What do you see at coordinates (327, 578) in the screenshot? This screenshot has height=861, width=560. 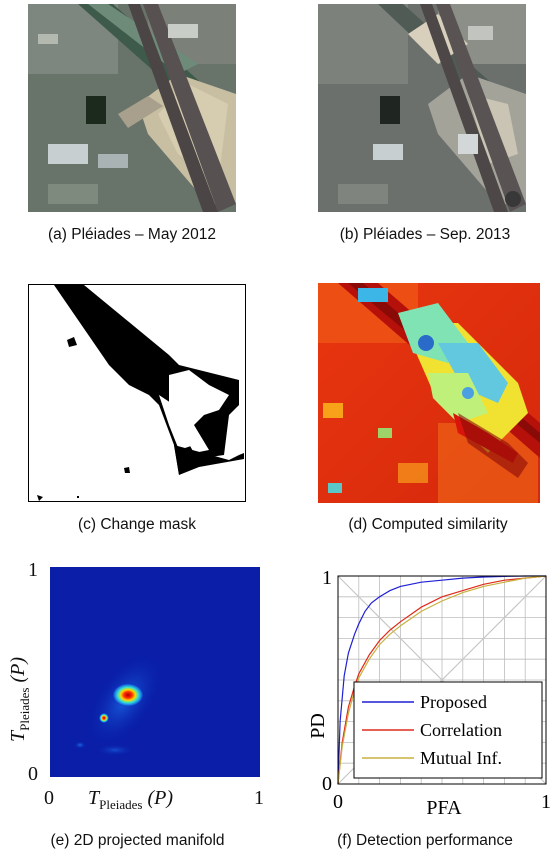 I see `roc-y-tick-1: 1` at bounding box center [327, 578].